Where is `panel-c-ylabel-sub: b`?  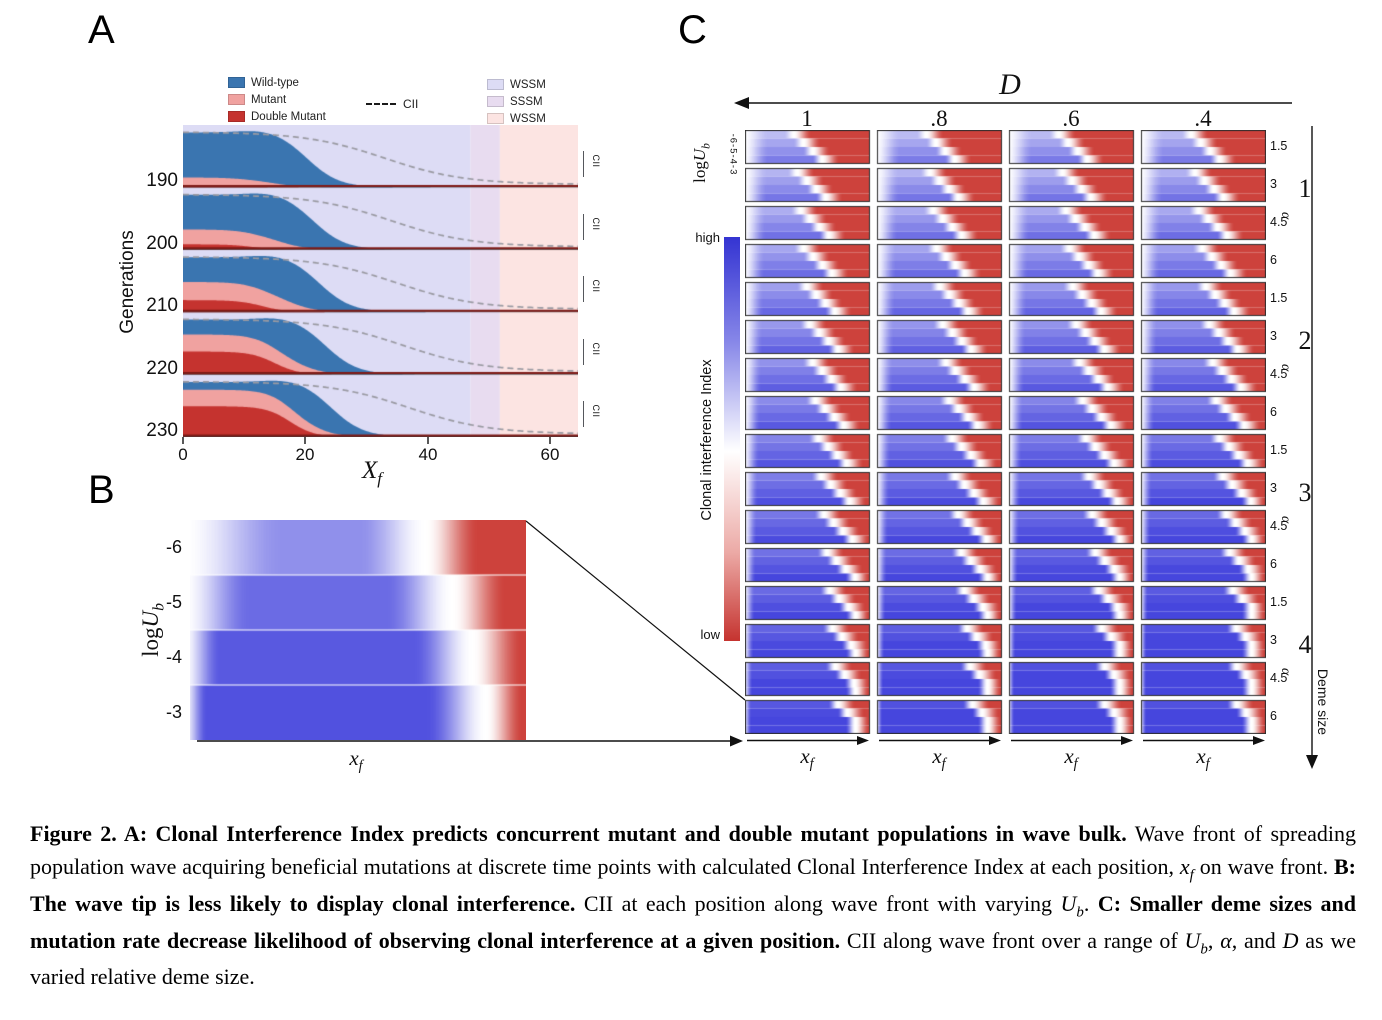
panel-c-ylabel-sub: b is located at coordinates (706, 146).